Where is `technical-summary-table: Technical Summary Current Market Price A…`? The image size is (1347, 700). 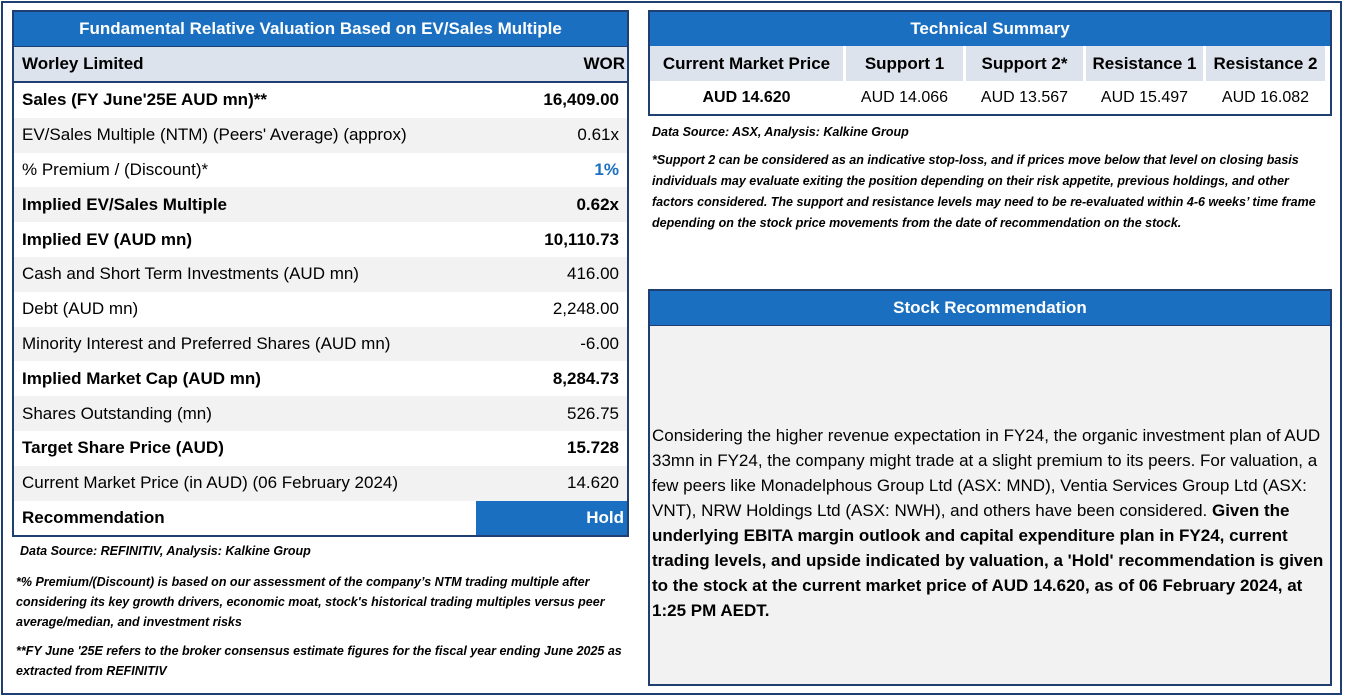 technical-summary-table: Technical Summary Current Market Price A… is located at coordinates (990, 63).